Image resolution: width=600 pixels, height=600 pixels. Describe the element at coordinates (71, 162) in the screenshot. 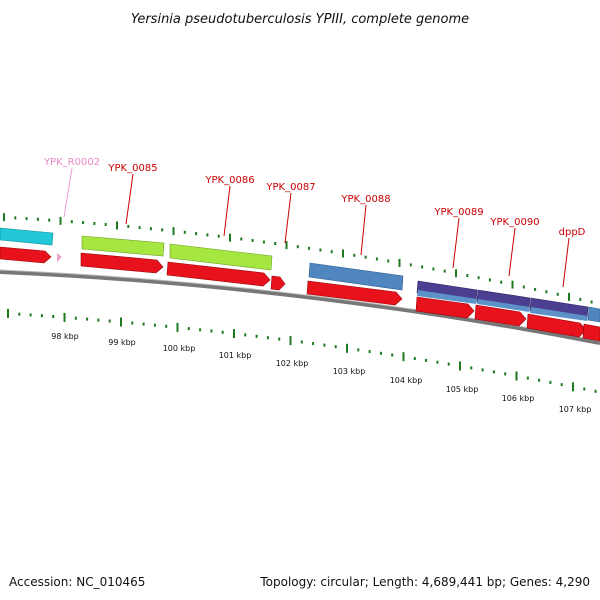

I see `gene-label-r0002: YPK_R0002` at that location.